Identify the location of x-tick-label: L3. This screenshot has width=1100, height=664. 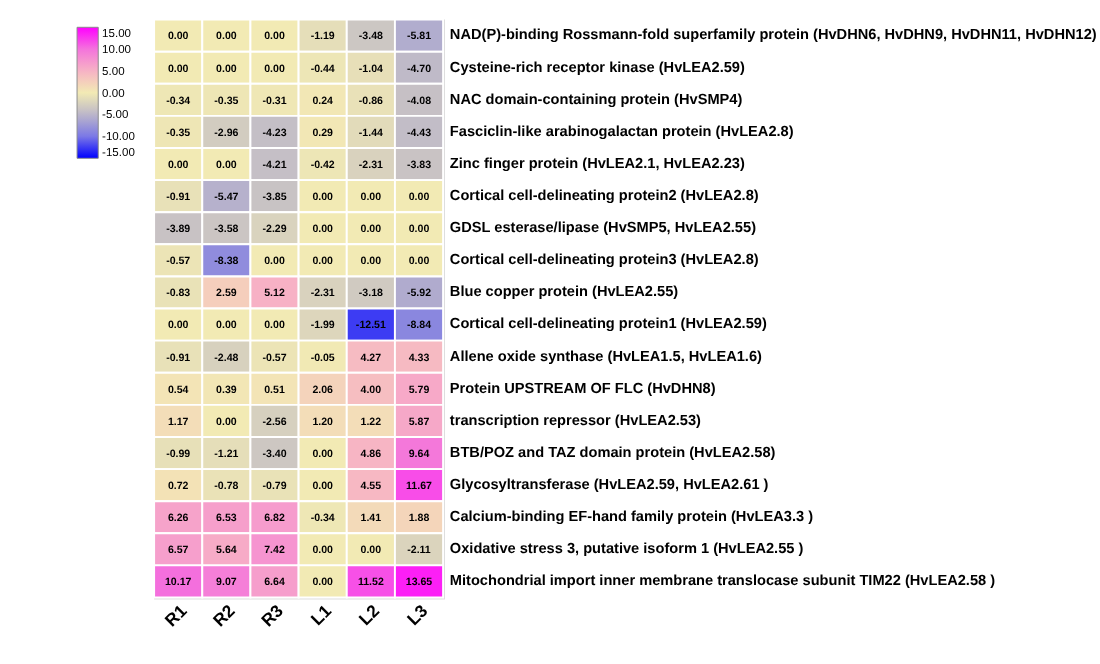
(417, 614).